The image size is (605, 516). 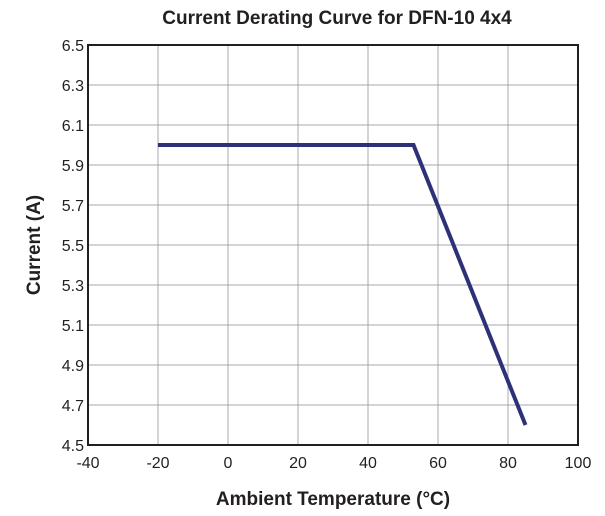 I want to click on y-tick-label: 4.7, so click(x=73, y=406).